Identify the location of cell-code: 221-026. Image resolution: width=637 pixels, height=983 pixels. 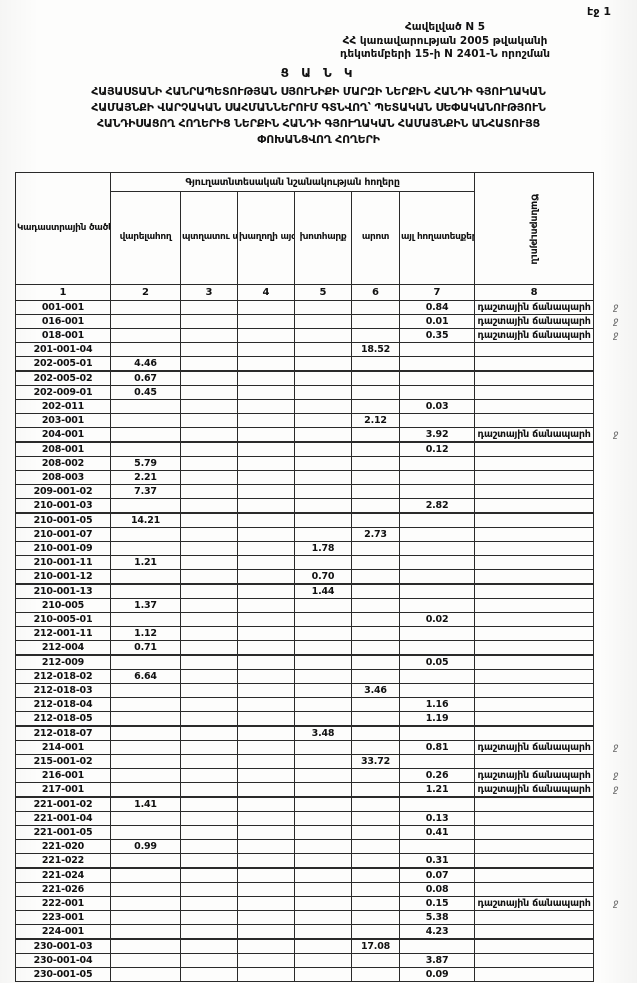
(63, 889).